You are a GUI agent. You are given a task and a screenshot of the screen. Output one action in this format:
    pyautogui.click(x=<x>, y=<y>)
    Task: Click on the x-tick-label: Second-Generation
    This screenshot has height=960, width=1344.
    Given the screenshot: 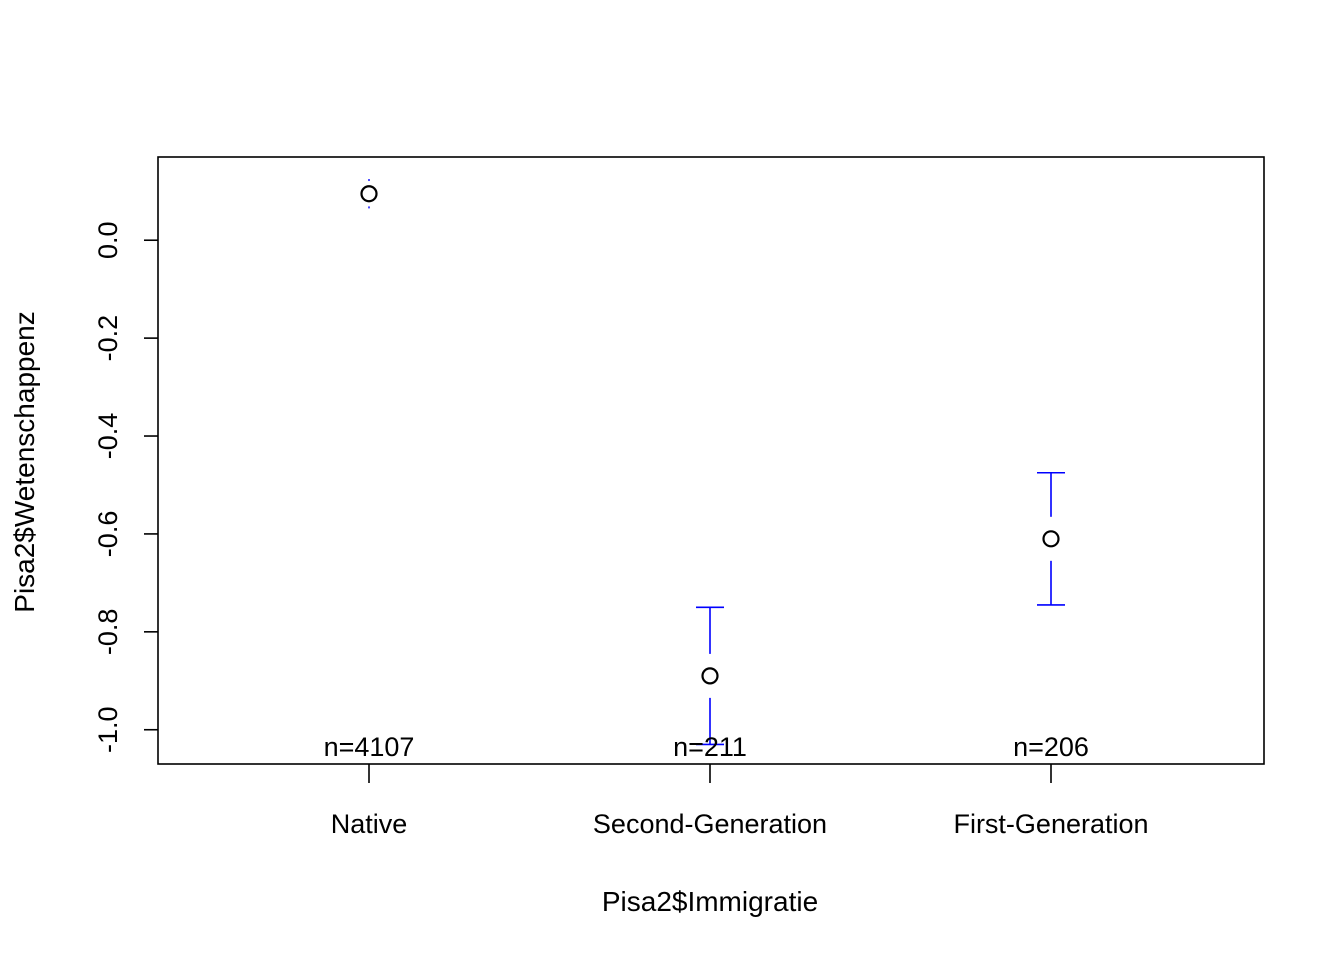 What is the action you would take?
    pyautogui.click(x=710, y=824)
    